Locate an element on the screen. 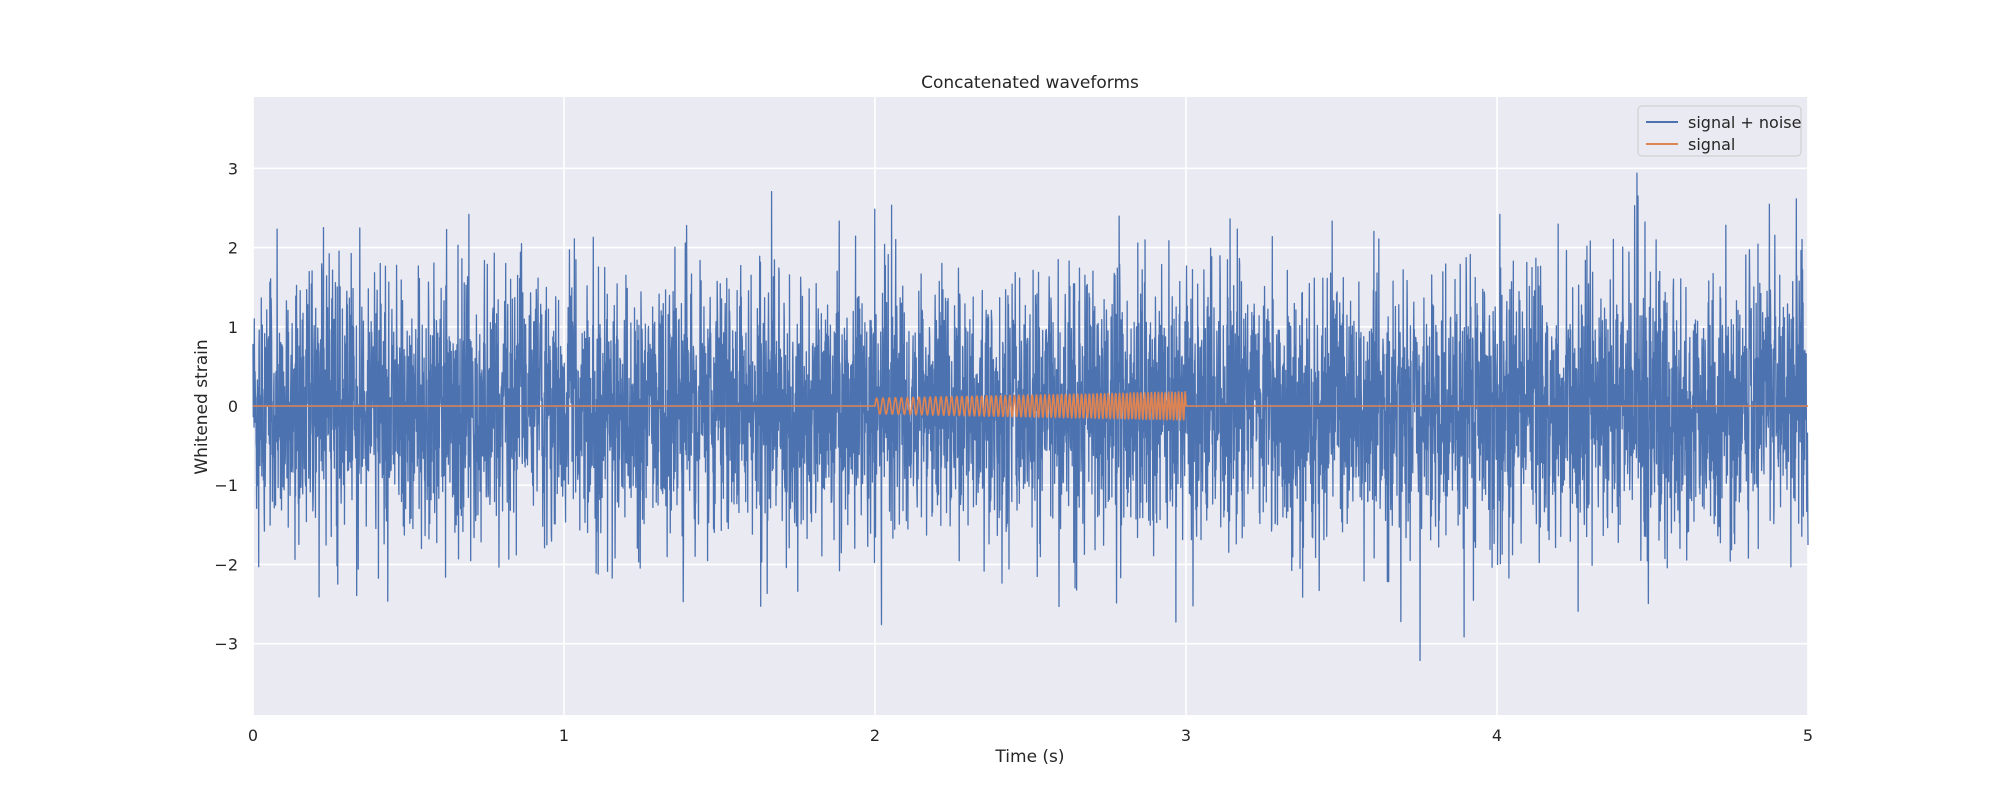  legend-label: signal + noise is located at coordinates (1744, 122).